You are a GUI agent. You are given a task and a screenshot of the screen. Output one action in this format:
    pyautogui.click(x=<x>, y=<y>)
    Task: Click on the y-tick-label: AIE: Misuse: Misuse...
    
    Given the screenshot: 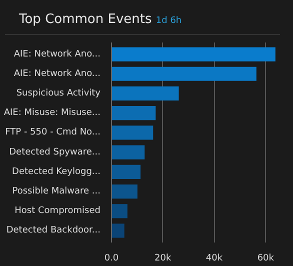 What is the action you would take?
    pyautogui.click(x=52, y=113)
    